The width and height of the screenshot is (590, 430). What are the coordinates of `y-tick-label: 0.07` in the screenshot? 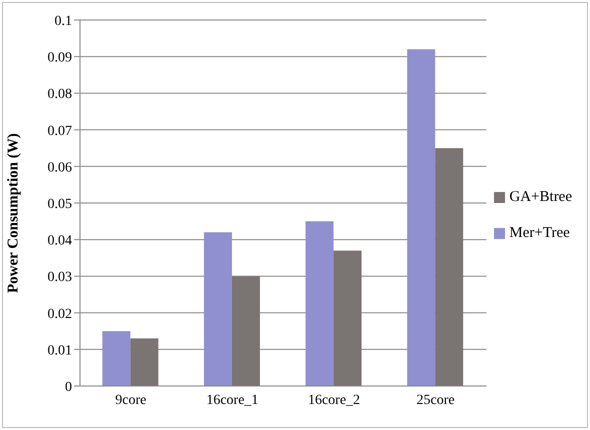 It's located at (60, 131).